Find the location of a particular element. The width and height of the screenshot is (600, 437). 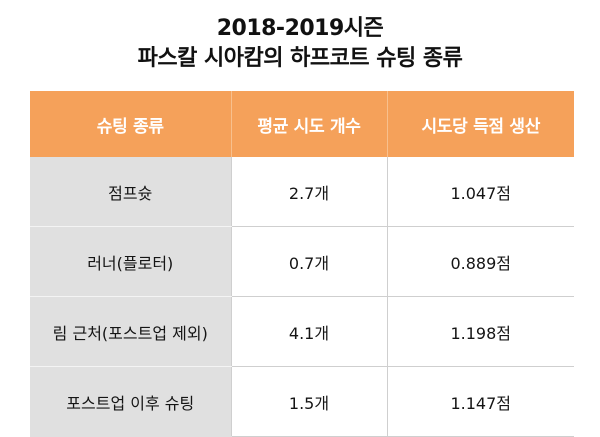

cell-avg-attempts: 1.5개 is located at coordinates (308, 401).